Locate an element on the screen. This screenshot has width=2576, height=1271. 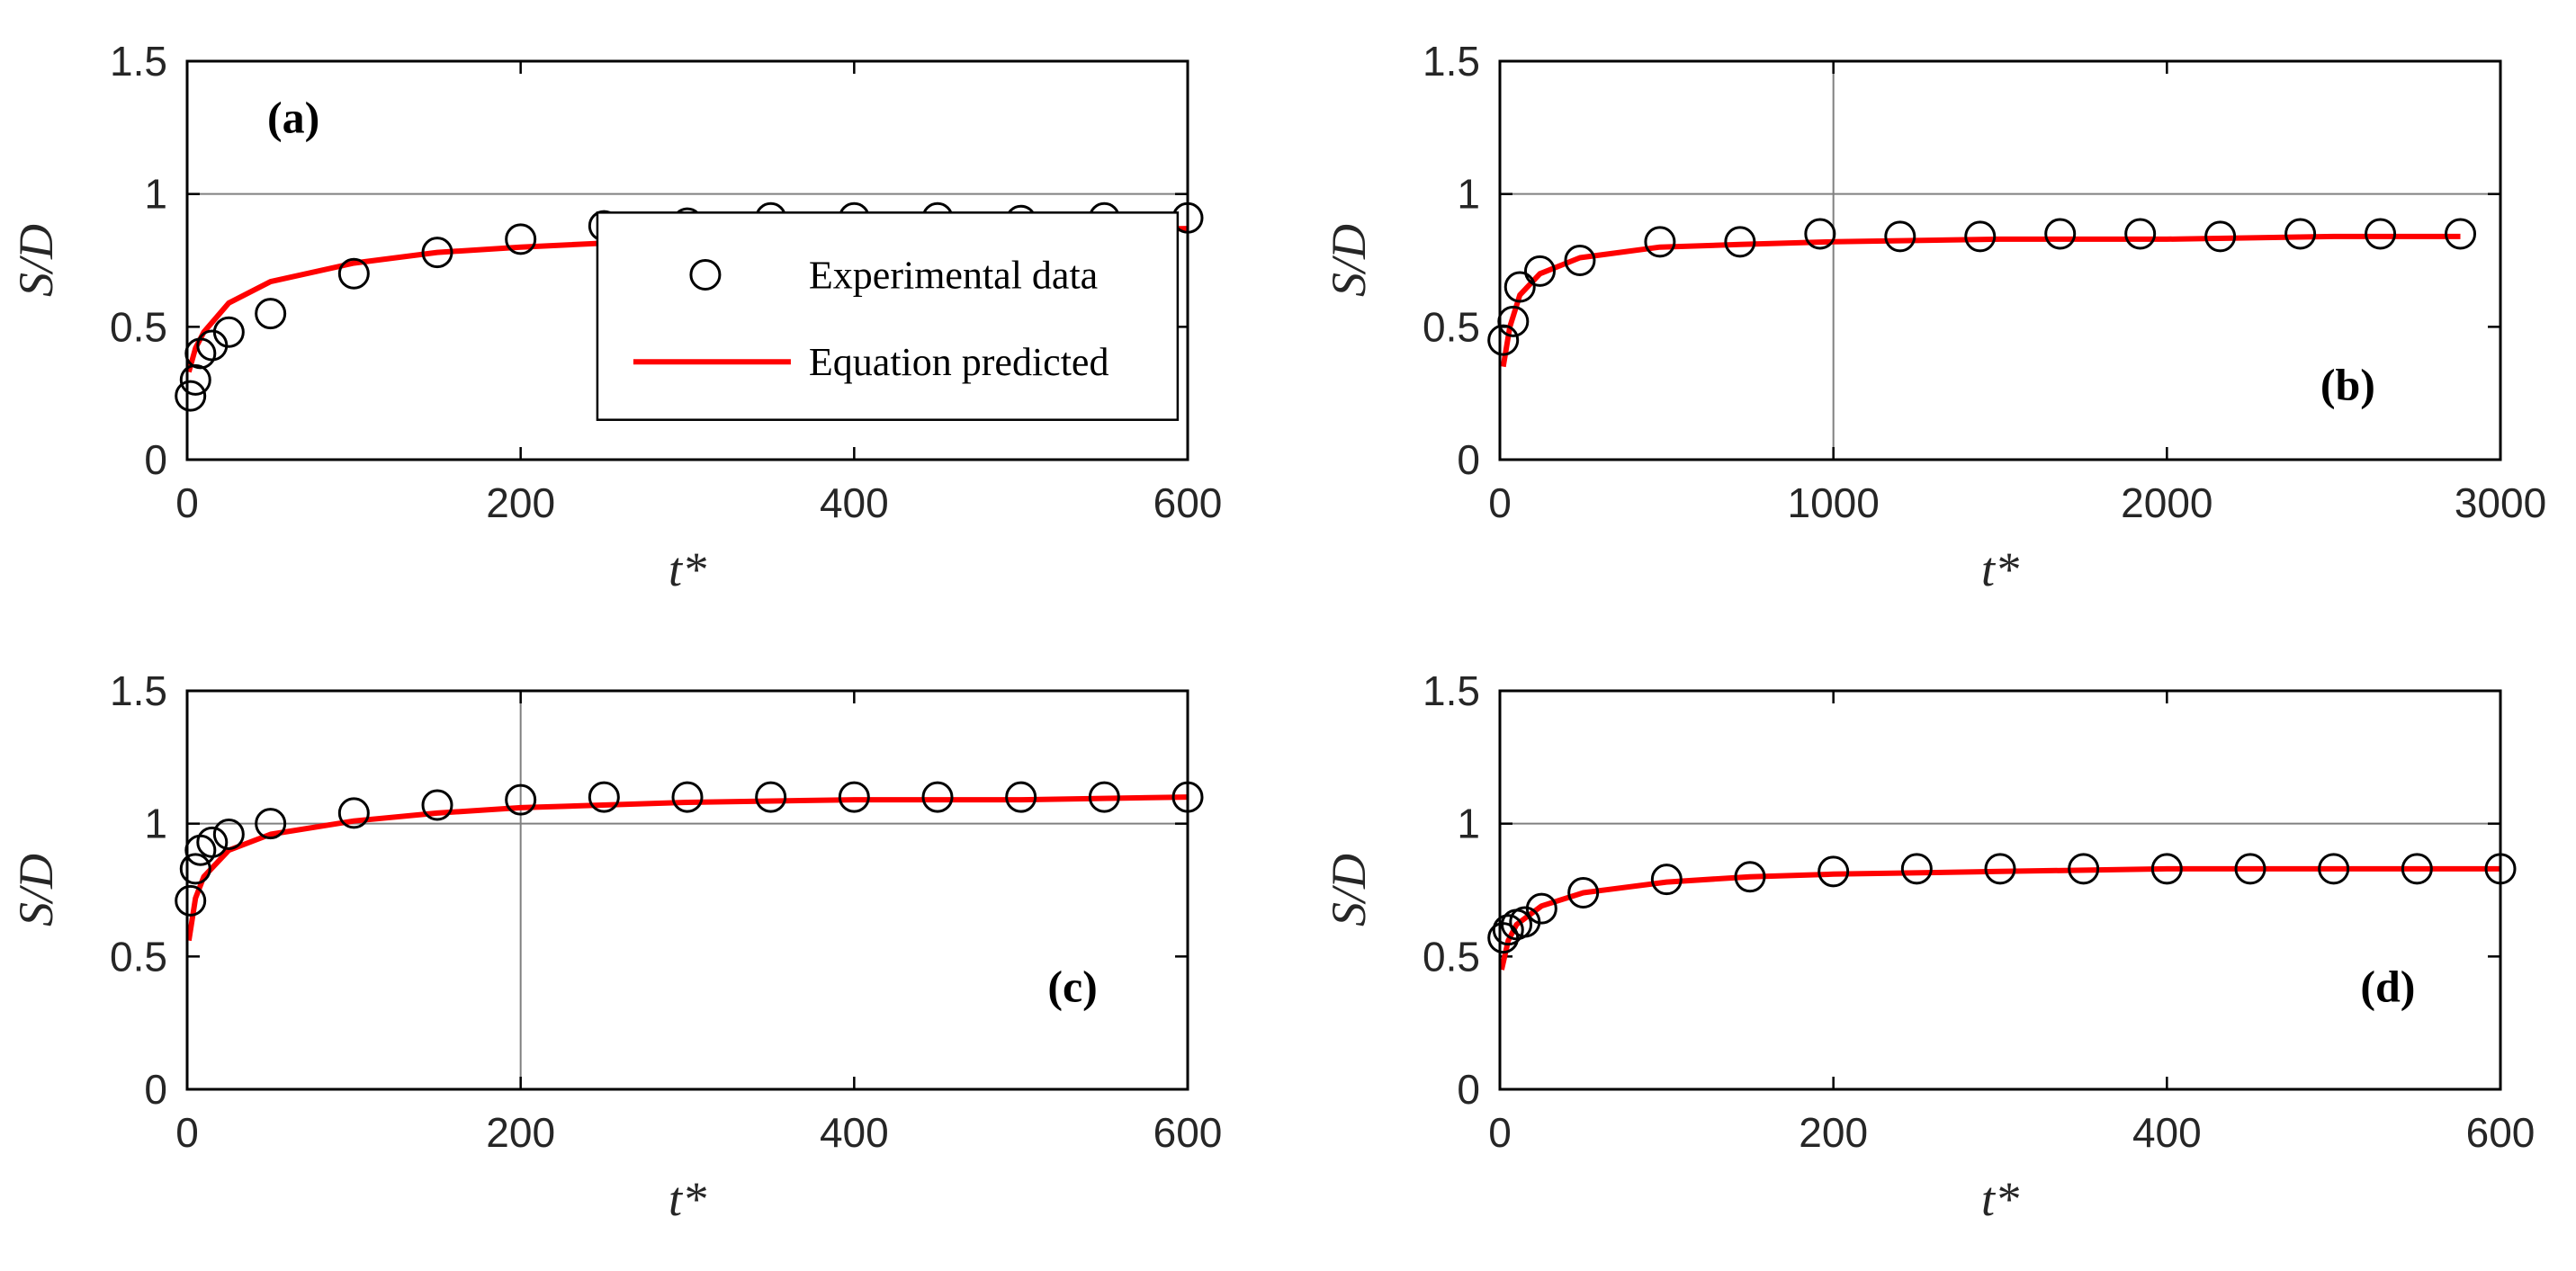
legend-box is located at coordinates (888, 316).